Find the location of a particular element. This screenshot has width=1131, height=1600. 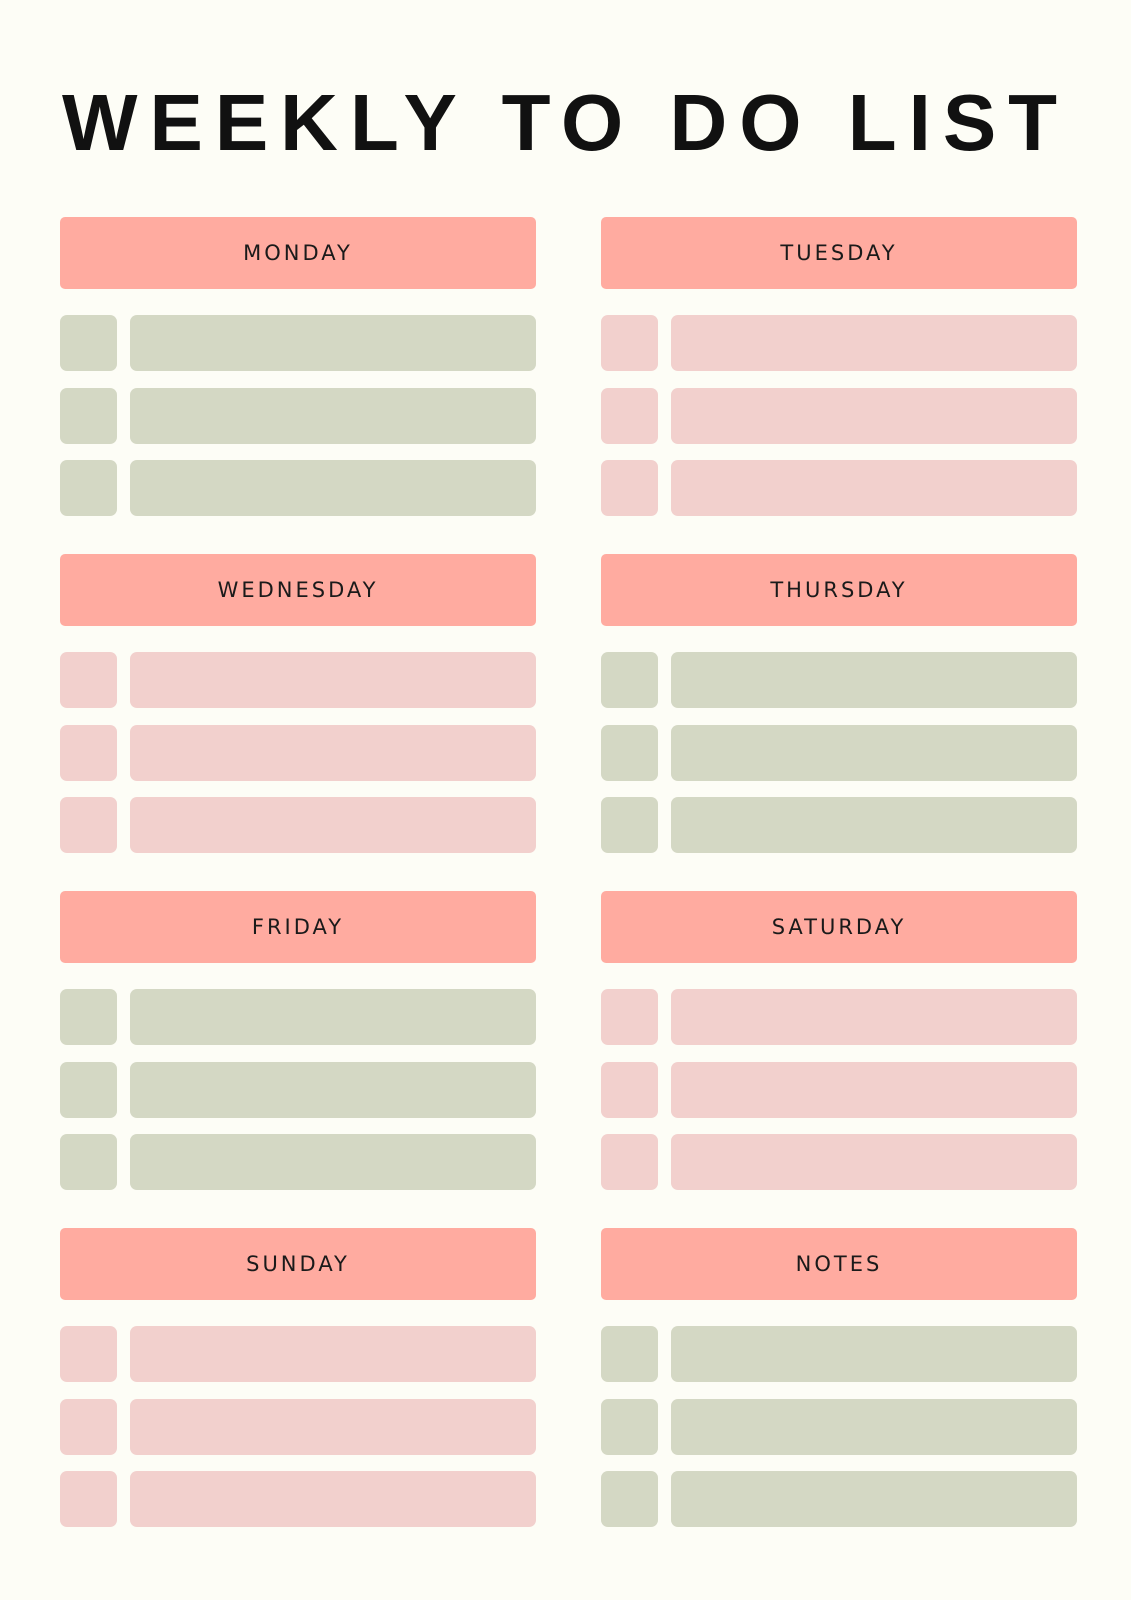

section-header: THURSDAY is located at coordinates (839, 590).